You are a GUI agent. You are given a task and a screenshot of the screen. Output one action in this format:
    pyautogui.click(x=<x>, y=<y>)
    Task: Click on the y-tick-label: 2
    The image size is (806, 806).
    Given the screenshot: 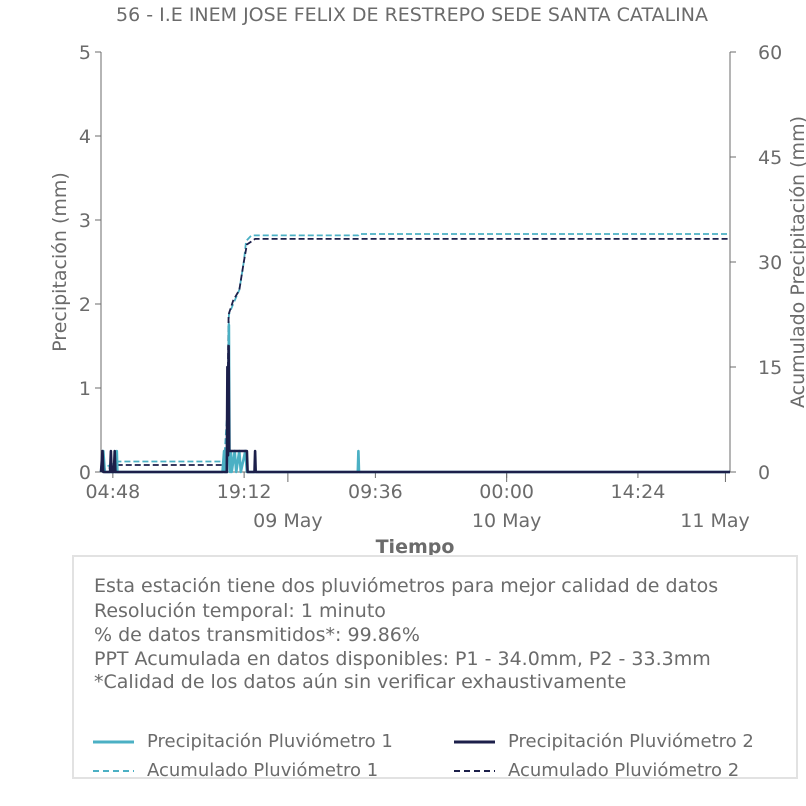 What is the action you would take?
    pyautogui.click(x=85, y=305)
    